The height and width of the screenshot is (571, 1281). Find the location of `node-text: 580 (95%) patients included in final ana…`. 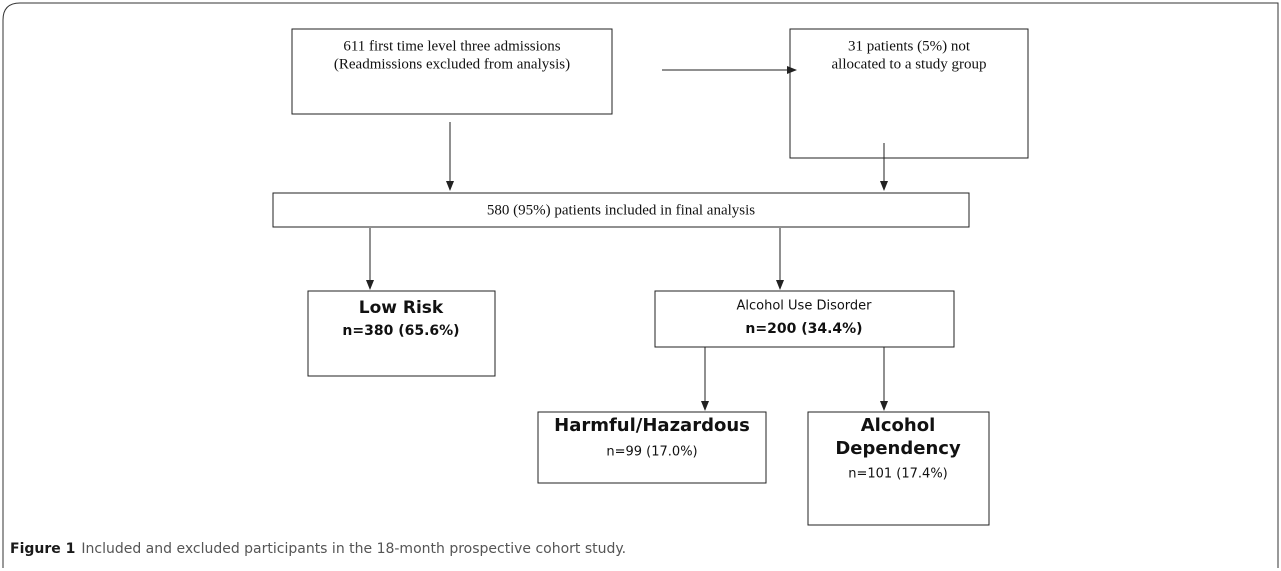

node-text: 580 (95%) patients included in final ana… is located at coordinates (621, 210).